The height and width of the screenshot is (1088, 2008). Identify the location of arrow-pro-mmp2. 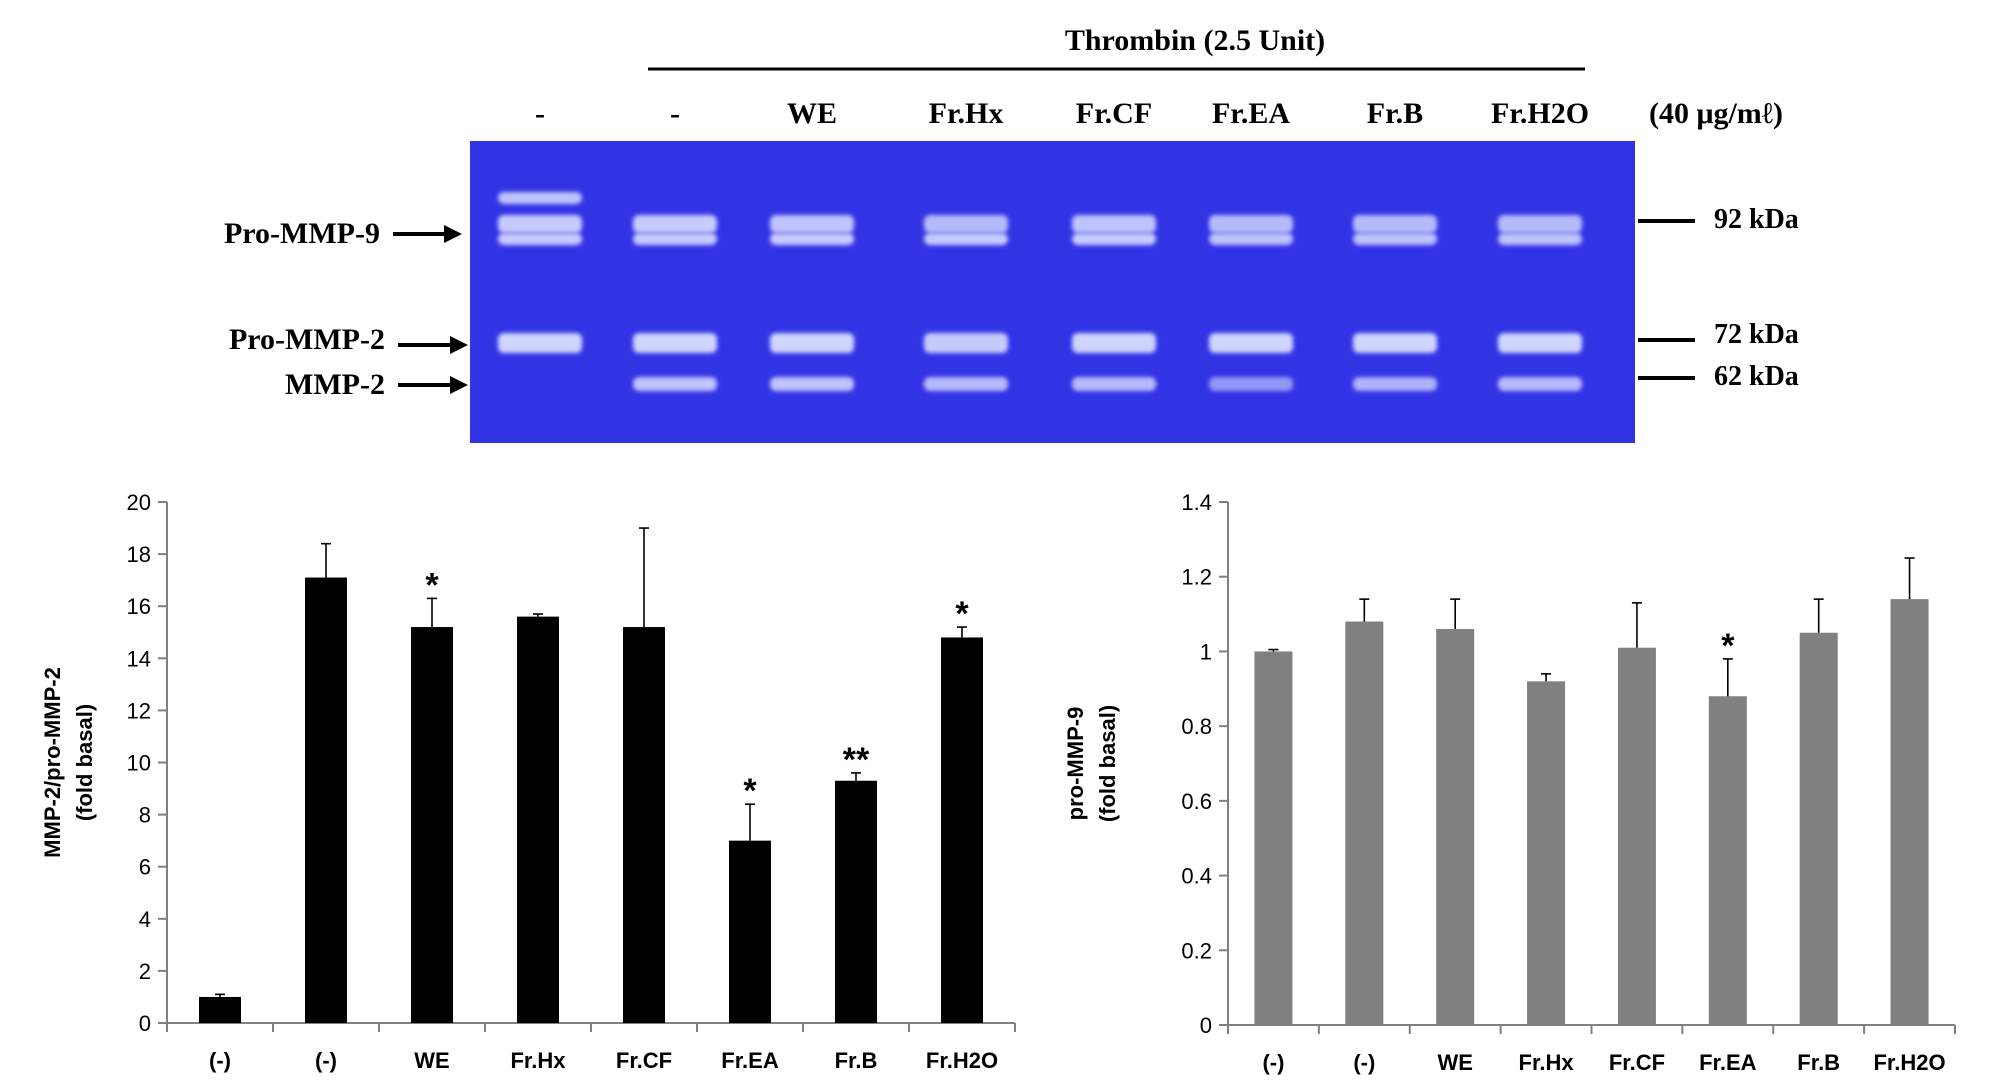
(433, 345).